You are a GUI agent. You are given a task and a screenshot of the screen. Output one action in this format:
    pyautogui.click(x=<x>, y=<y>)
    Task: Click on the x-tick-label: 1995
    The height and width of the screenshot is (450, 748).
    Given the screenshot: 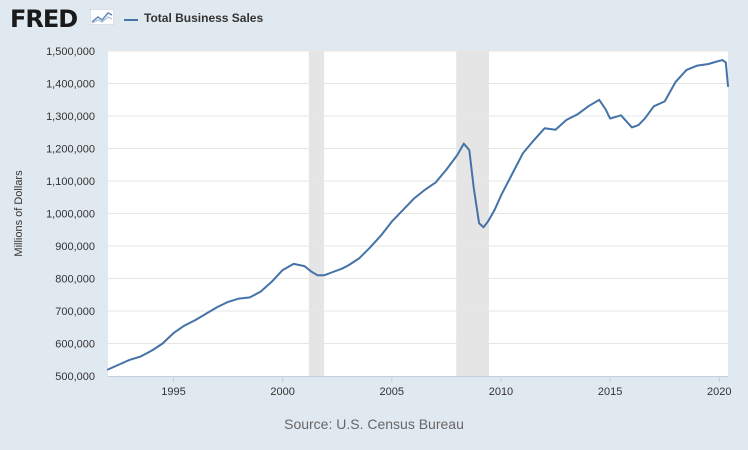 What is the action you would take?
    pyautogui.click(x=173, y=392)
    